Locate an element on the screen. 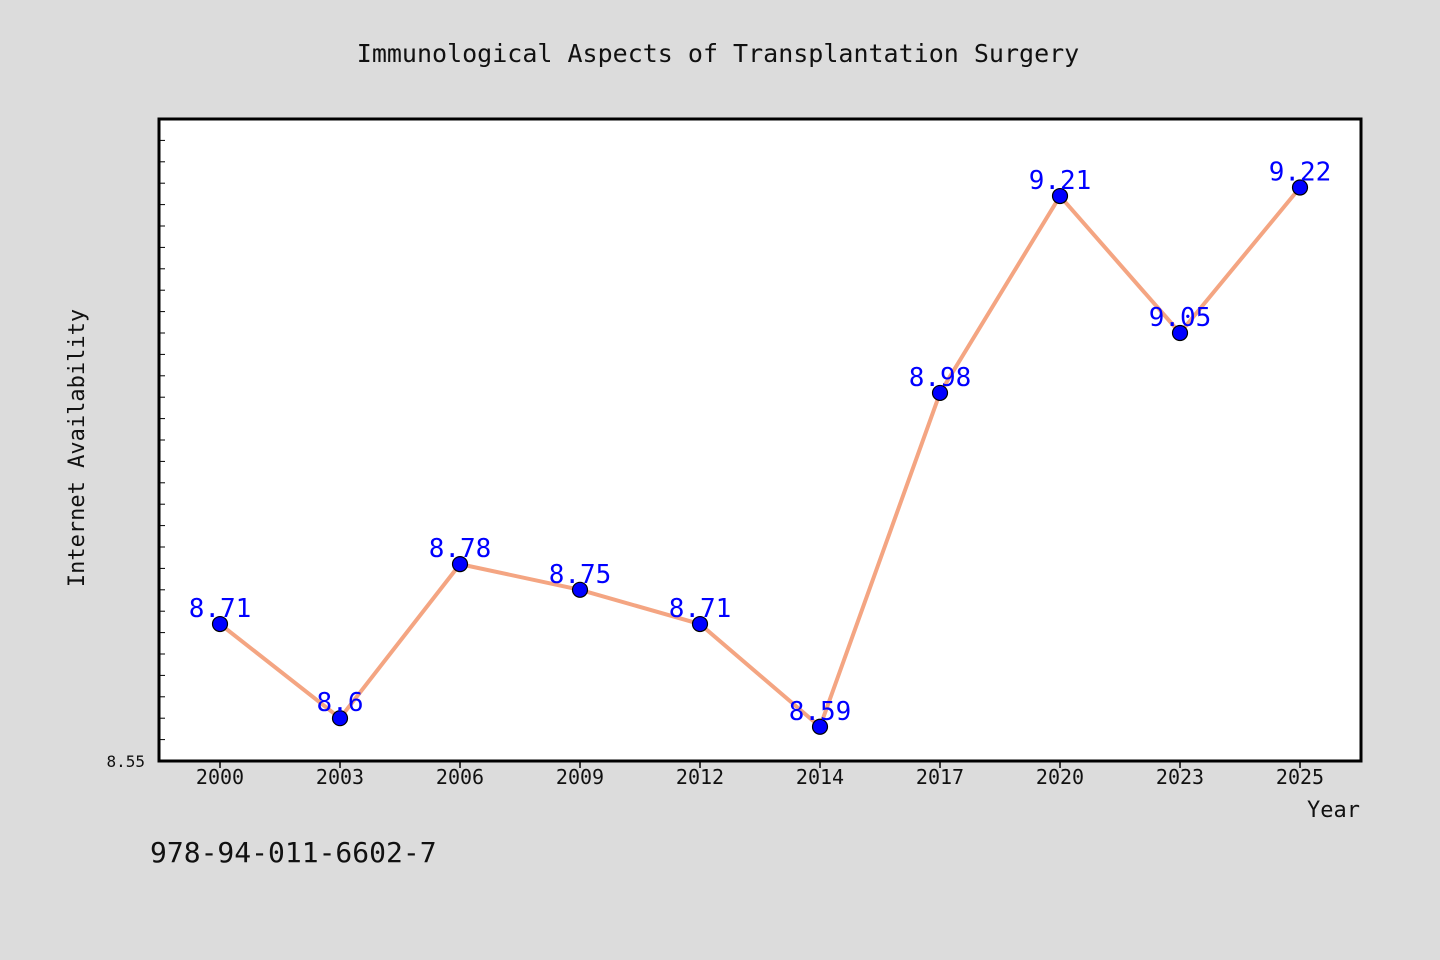 The height and width of the screenshot is (960, 1440). footer-isbn: 978-94-011-6602-7 is located at coordinates (293, 852).